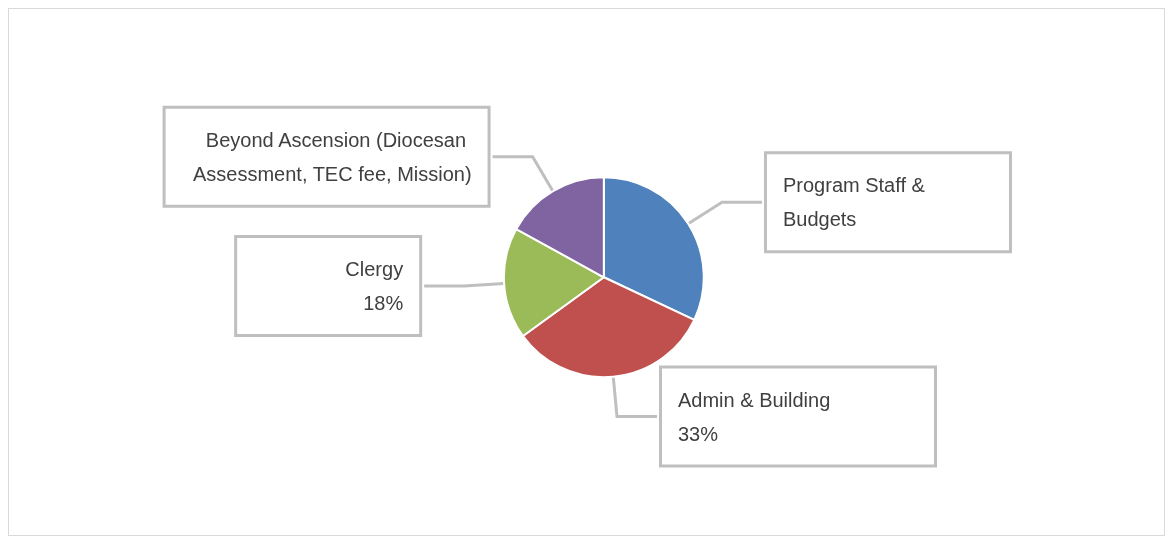 The height and width of the screenshot is (544, 1173). Describe the element at coordinates (383, 303) in the screenshot. I see `data-label: 18%` at that location.